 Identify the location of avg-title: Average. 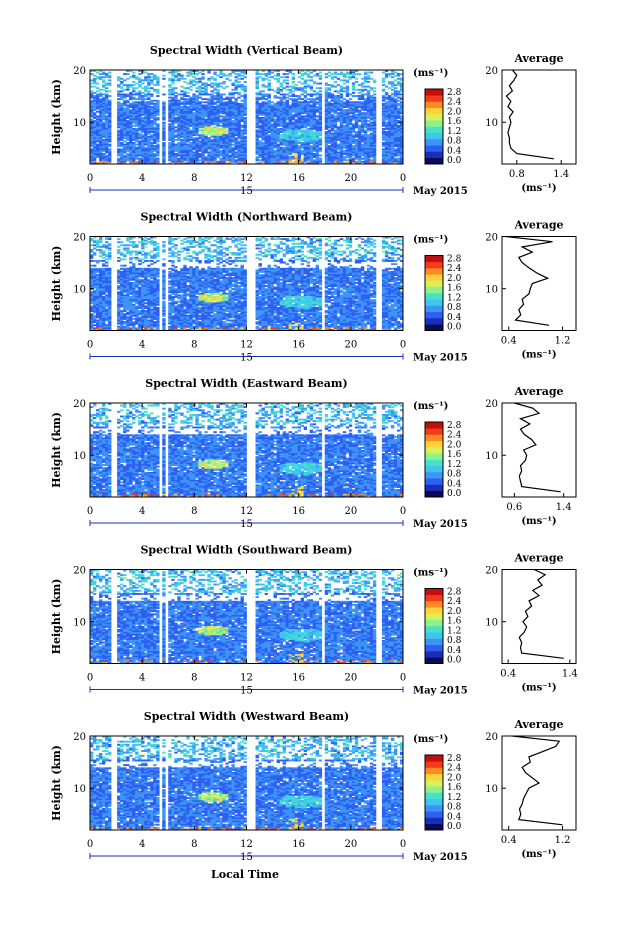
(538, 58).